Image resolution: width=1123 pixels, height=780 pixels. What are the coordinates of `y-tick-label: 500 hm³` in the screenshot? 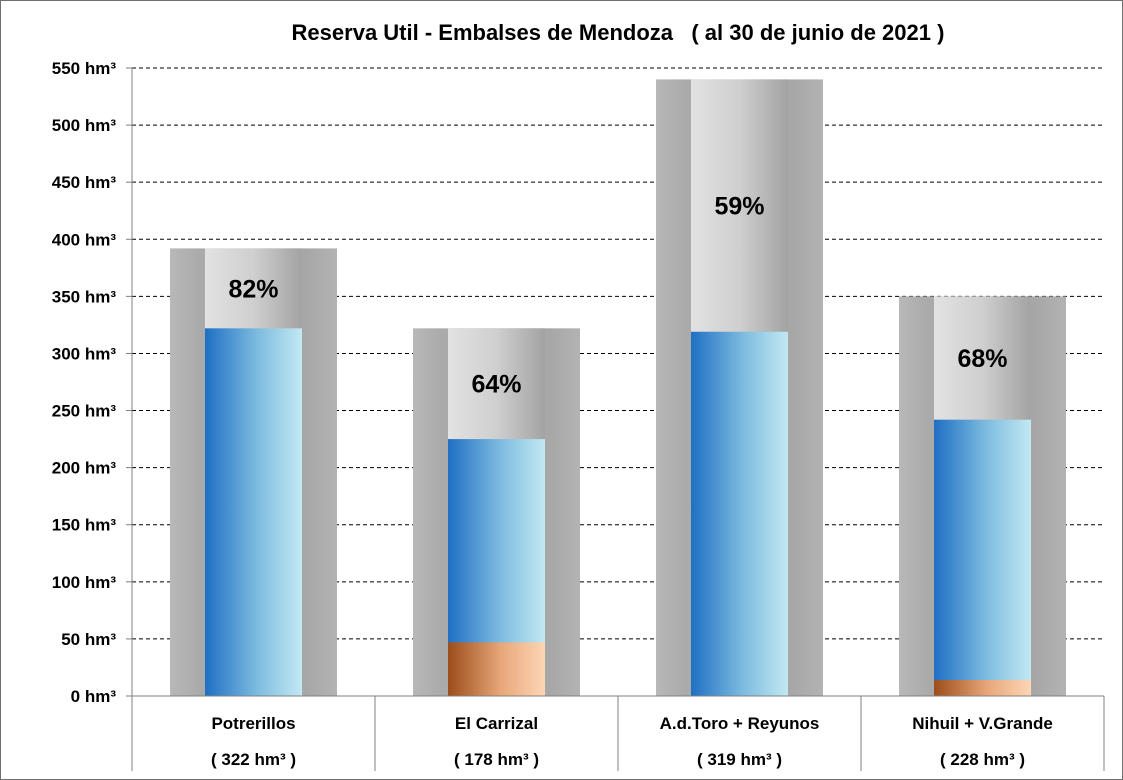 It's located at (84, 125).